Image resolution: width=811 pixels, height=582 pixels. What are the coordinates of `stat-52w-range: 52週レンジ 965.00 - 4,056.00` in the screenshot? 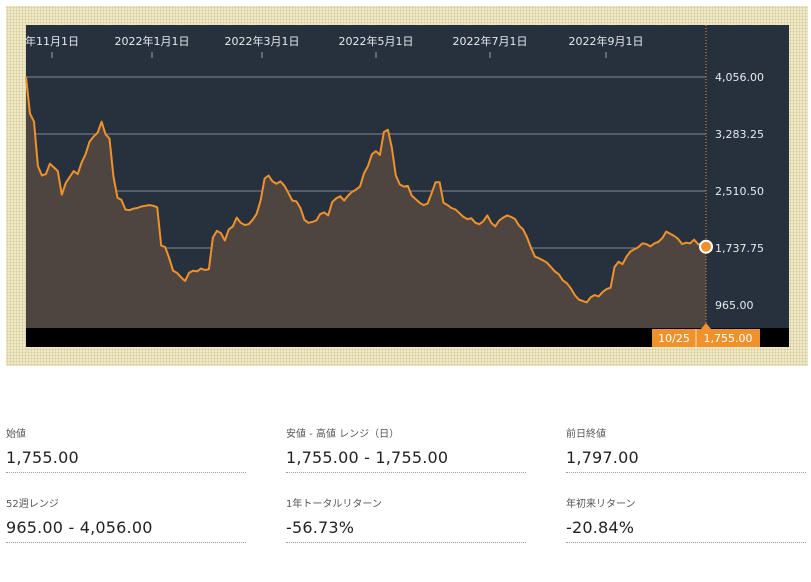 It's located at (126, 520).